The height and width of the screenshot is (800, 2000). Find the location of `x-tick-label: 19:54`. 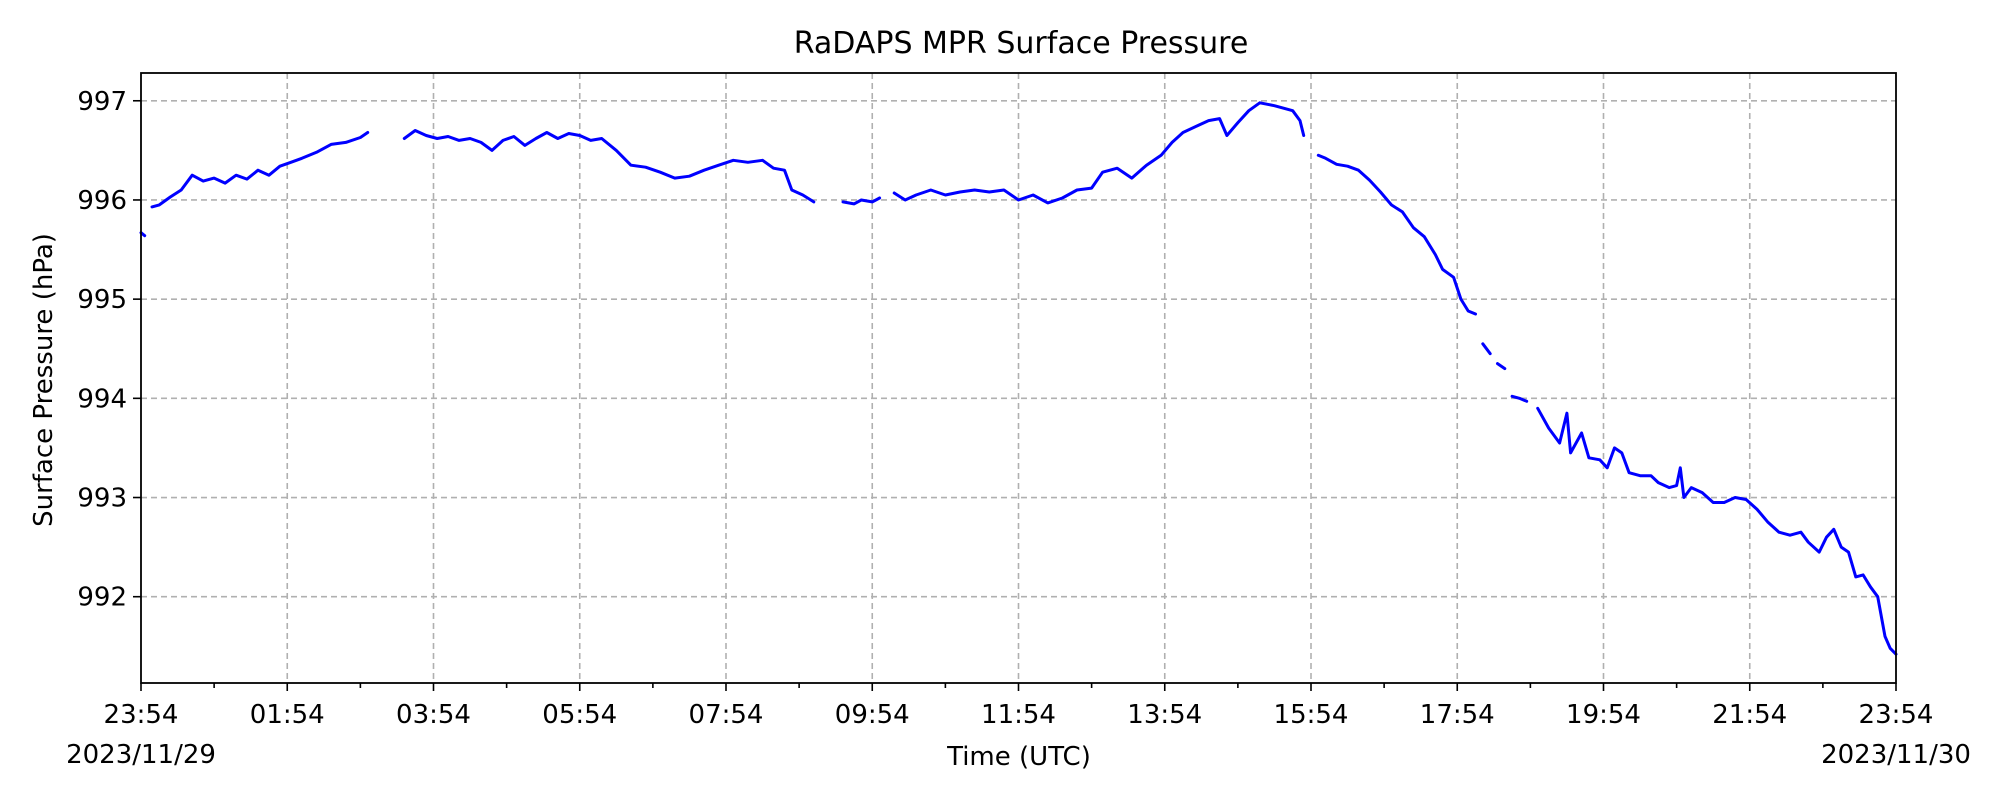

x-tick-label: 19:54 is located at coordinates (1603, 715).